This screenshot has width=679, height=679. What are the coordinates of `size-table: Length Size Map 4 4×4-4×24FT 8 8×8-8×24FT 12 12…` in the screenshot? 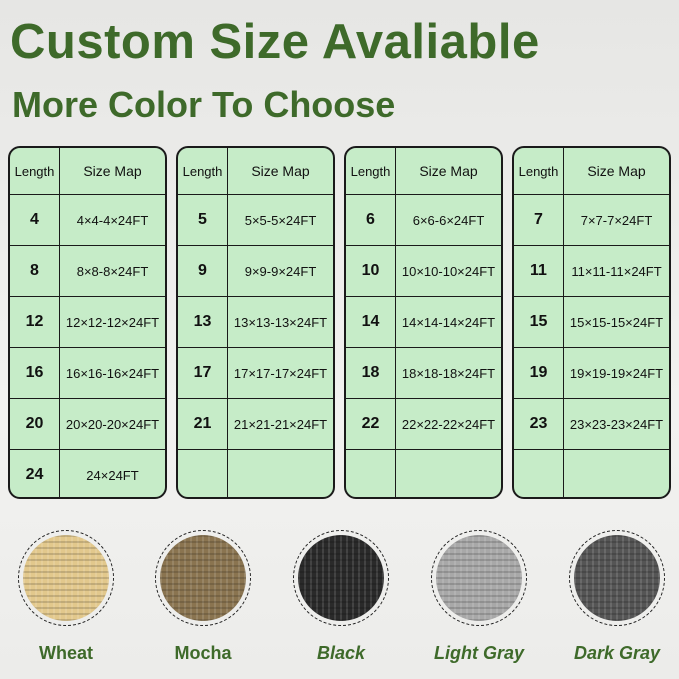 It's located at (87, 322).